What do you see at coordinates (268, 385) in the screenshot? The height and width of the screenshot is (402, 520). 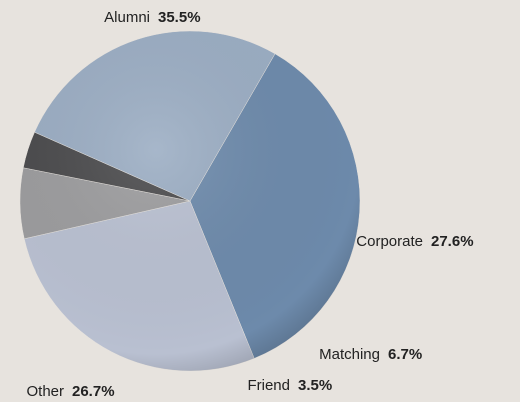 I see `category-label: Friend` at bounding box center [268, 385].